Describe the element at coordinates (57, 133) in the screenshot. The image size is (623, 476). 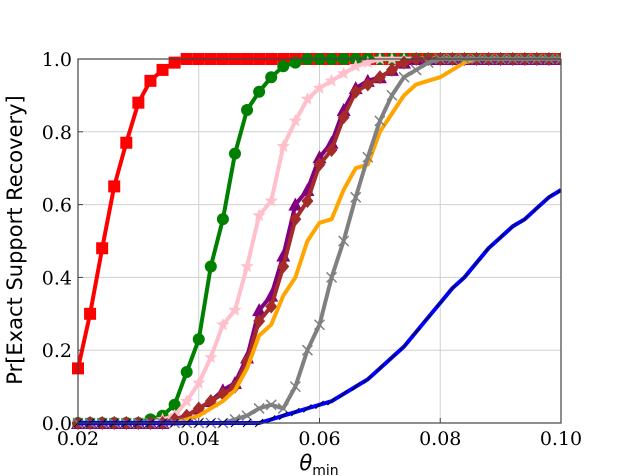
I see `y-tick-label: 0.8` at that location.